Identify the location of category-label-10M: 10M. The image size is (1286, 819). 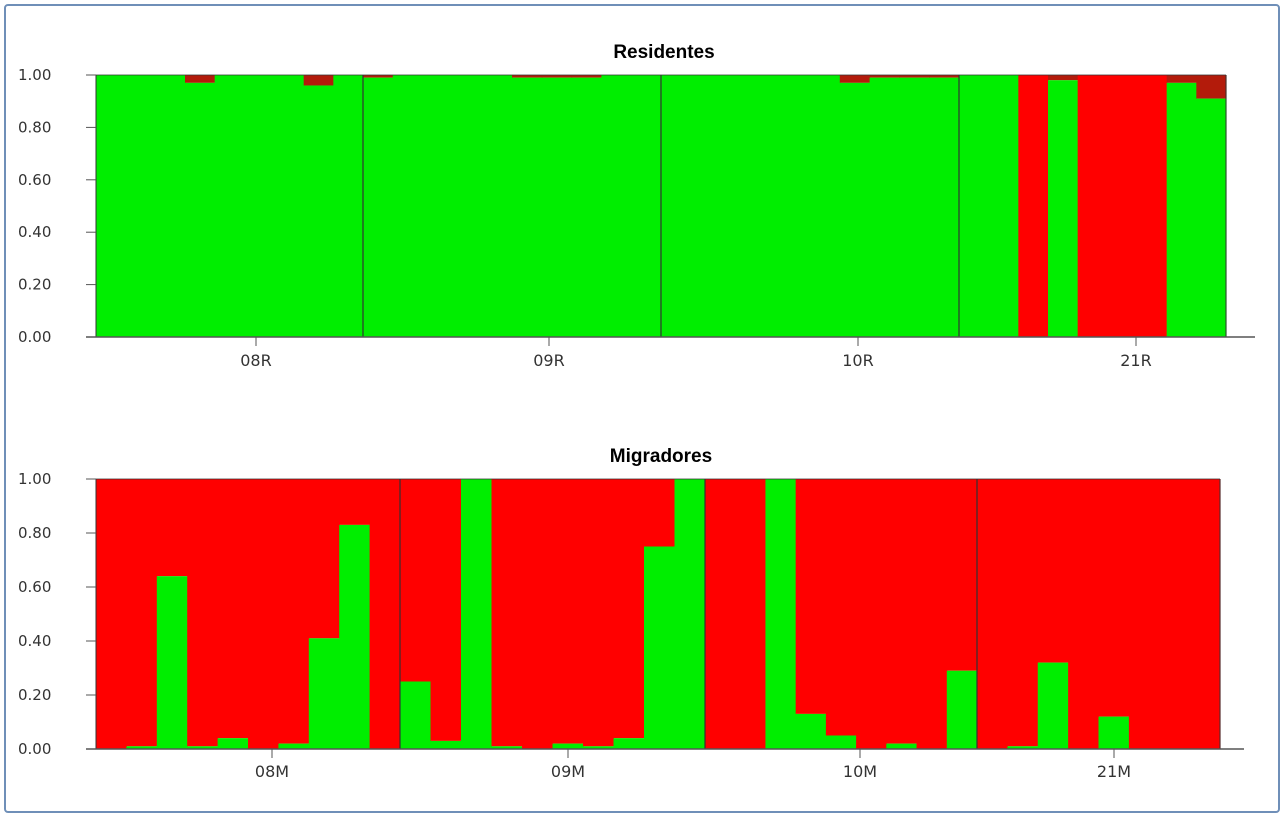
(860, 771).